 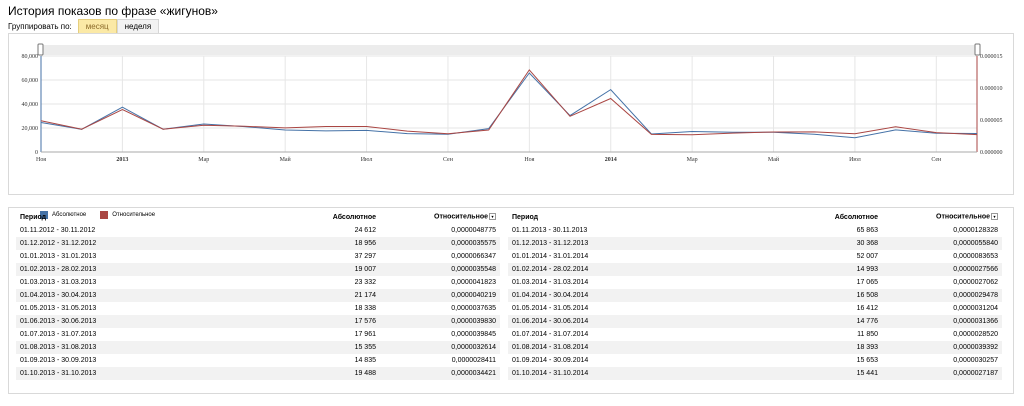 I want to click on cell-absolute: 18 956, so click(x=365, y=243).